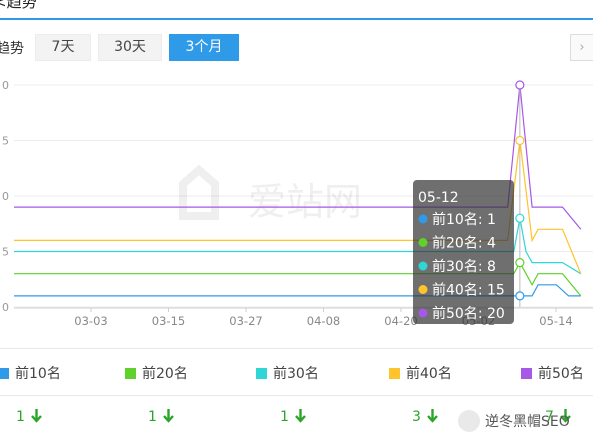  What do you see at coordinates (63, 47) in the screenshot?
I see `range-7d-button: 7天` at bounding box center [63, 47].